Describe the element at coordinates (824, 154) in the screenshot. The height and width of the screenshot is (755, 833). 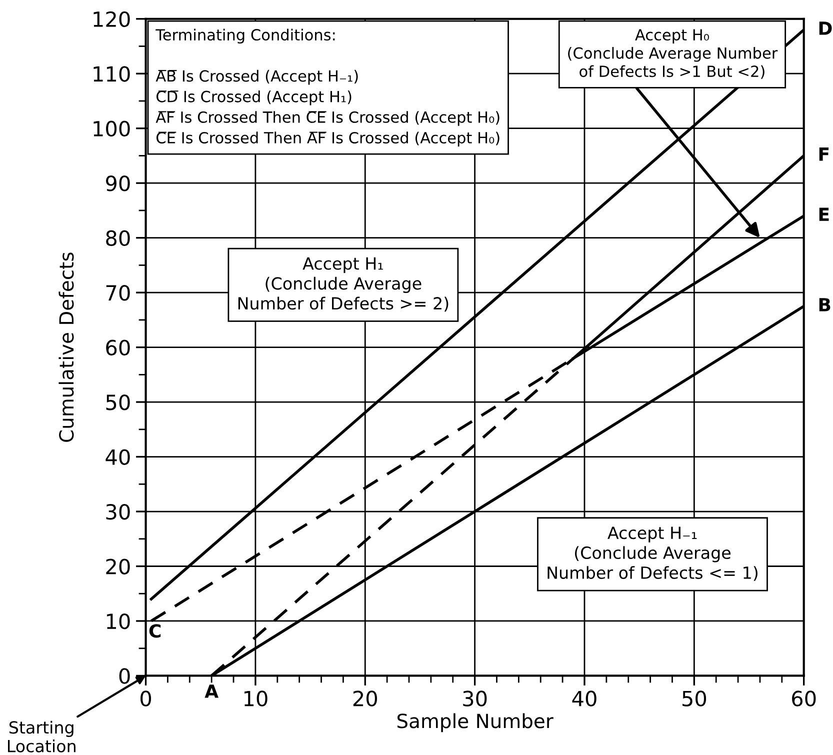
I see `annotation: F` at that location.